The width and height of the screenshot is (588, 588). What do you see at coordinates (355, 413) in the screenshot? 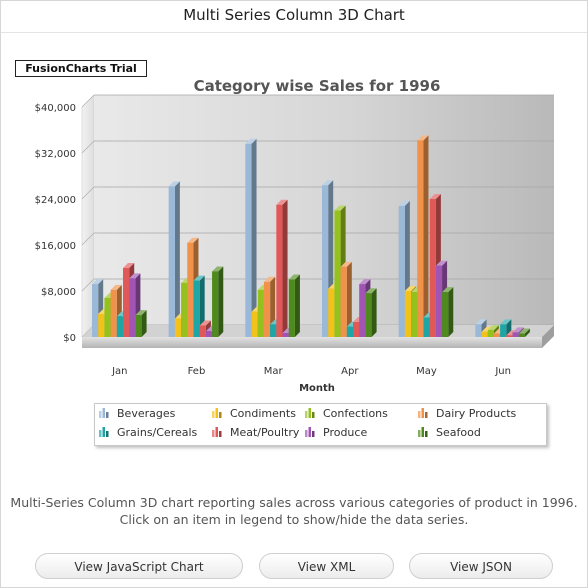
I see `legend-label: Confections` at bounding box center [355, 413].